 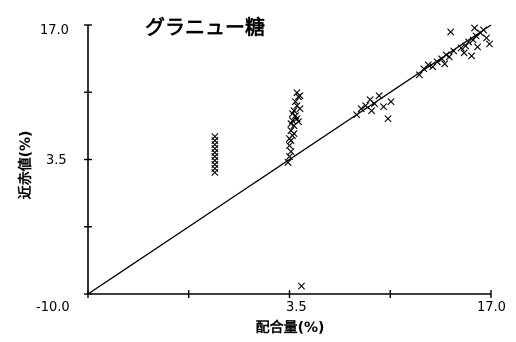 I want to click on y-axis-label: 近赤値(%), so click(x=25, y=165).